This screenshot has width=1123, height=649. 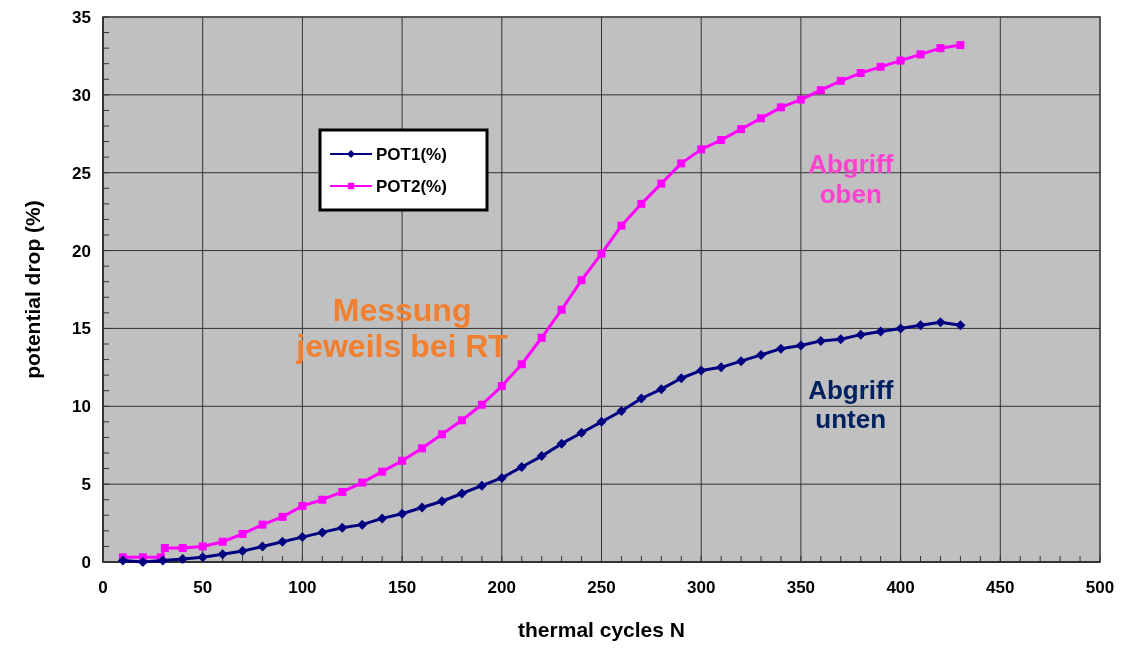 I want to click on x-tick-label: 200, so click(x=501, y=587).